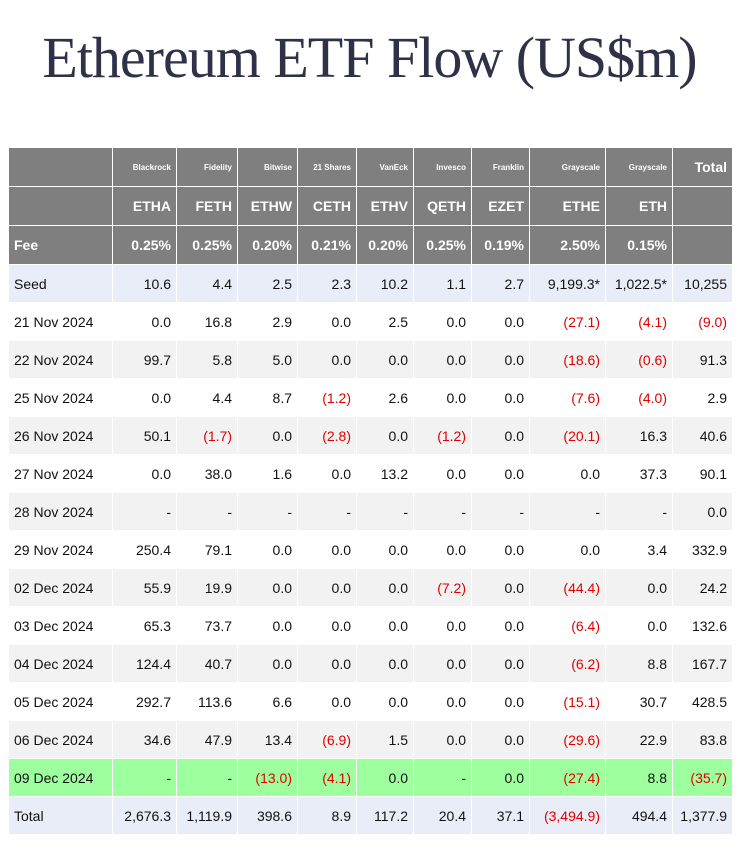  Describe the element at coordinates (639, 815) in the screenshot. I see `flow-cell: 494.4` at that location.